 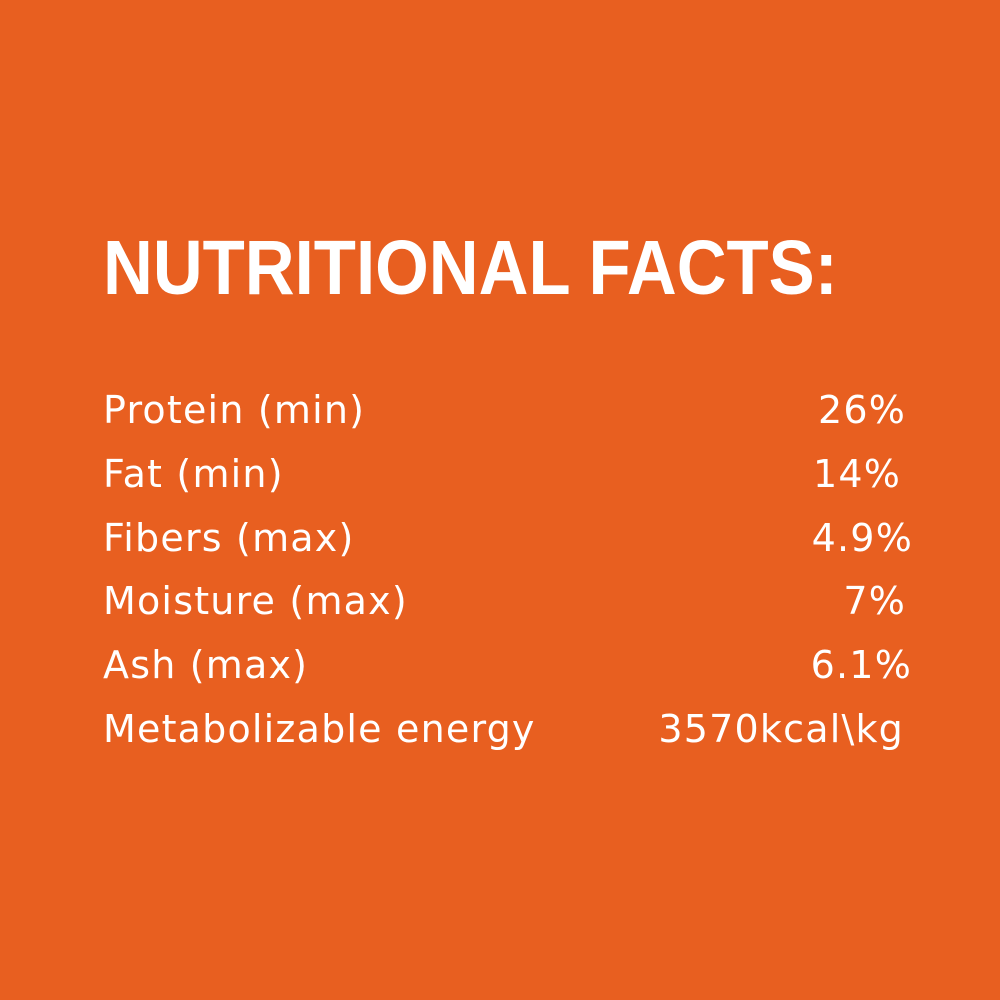 I want to click on nutrition-row-ash: Ash (max) 6.1%, so click(x=507, y=673).